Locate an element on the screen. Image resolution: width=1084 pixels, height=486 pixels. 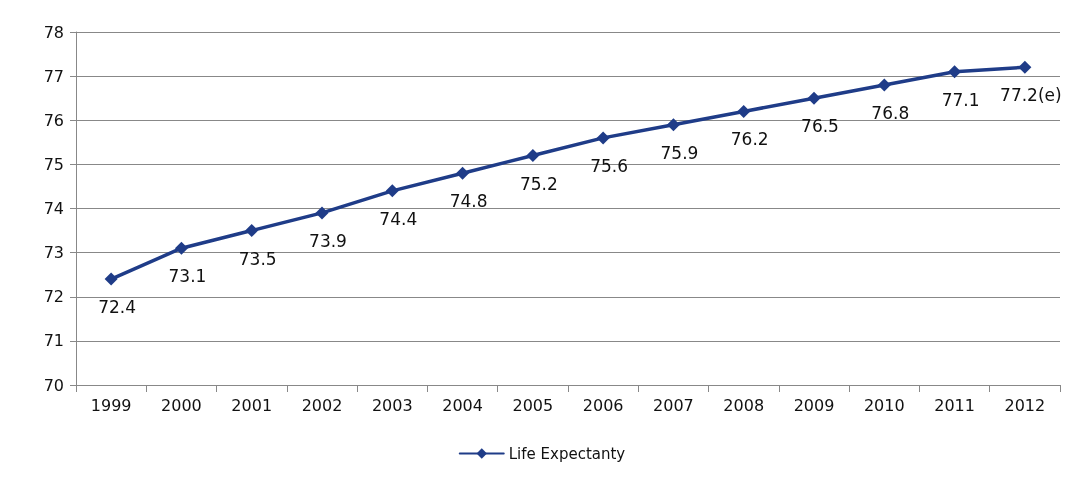
data-label: 72.4 is located at coordinates (117, 307).